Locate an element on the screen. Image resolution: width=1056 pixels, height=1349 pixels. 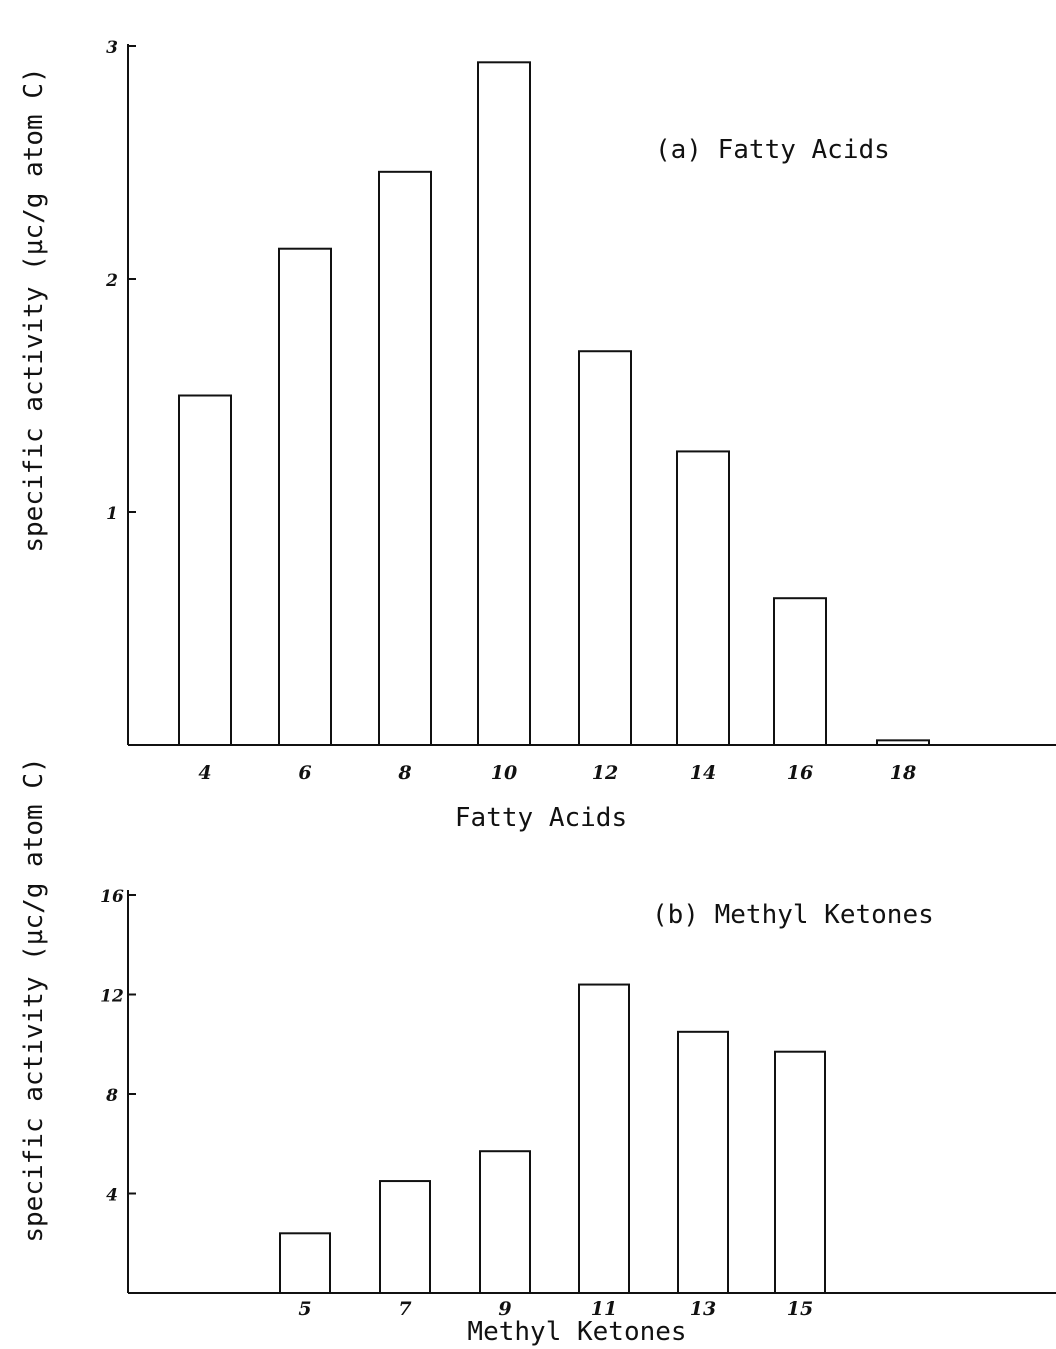
panel-a-x-axis-label: Fatty Acids is located at coordinates (541, 818).